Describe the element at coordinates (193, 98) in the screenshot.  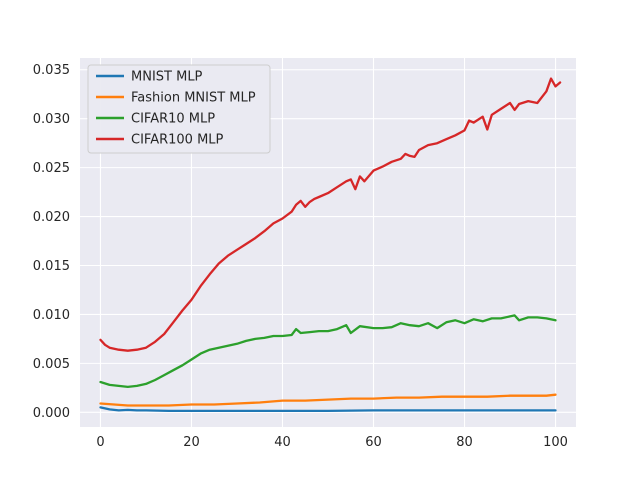
I see `legend-label: Fashion MNIST MLP` at that location.